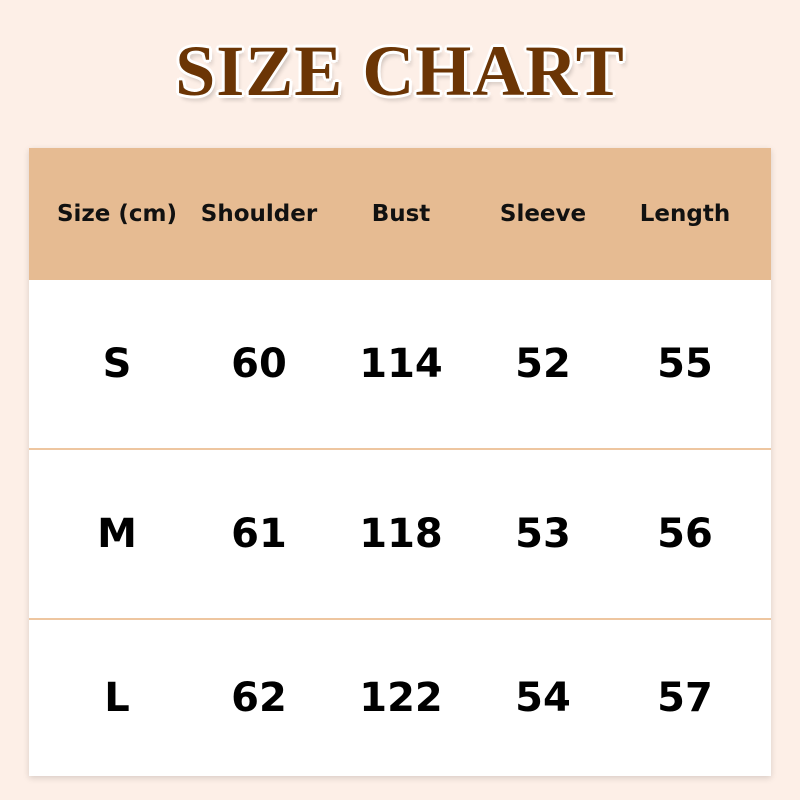  What do you see at coordinates (543, 214) in the screenshot?
I see `header-sleeve: Sleeve` at bounding box center [543, 214].